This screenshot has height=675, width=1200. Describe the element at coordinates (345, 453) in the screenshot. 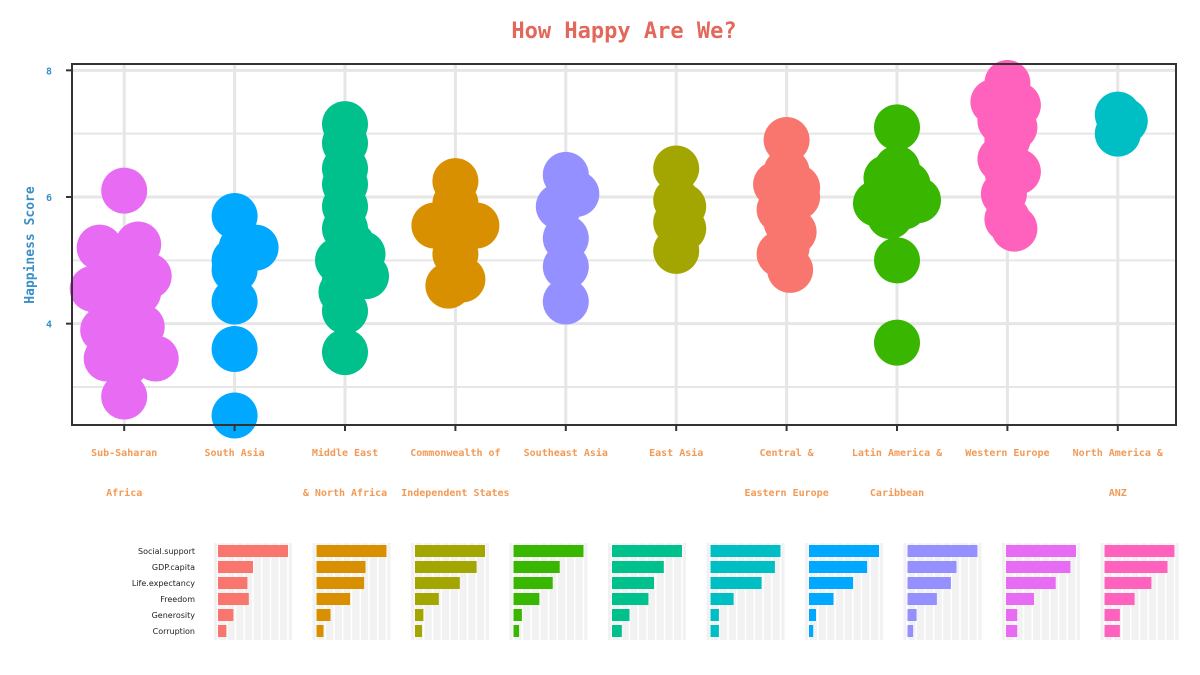

I see `x-tick-label: Middle East` at that location.